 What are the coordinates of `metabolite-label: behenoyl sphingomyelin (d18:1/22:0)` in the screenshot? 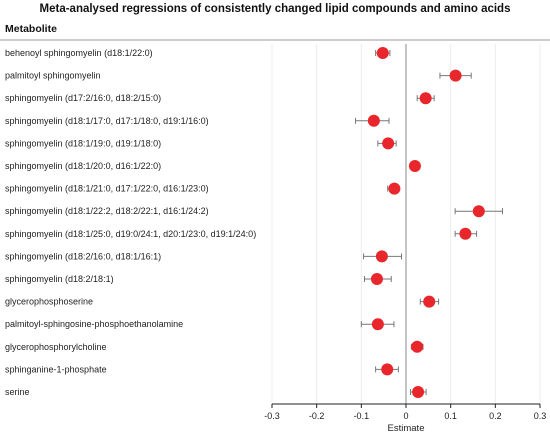 It's located at (79, 53).